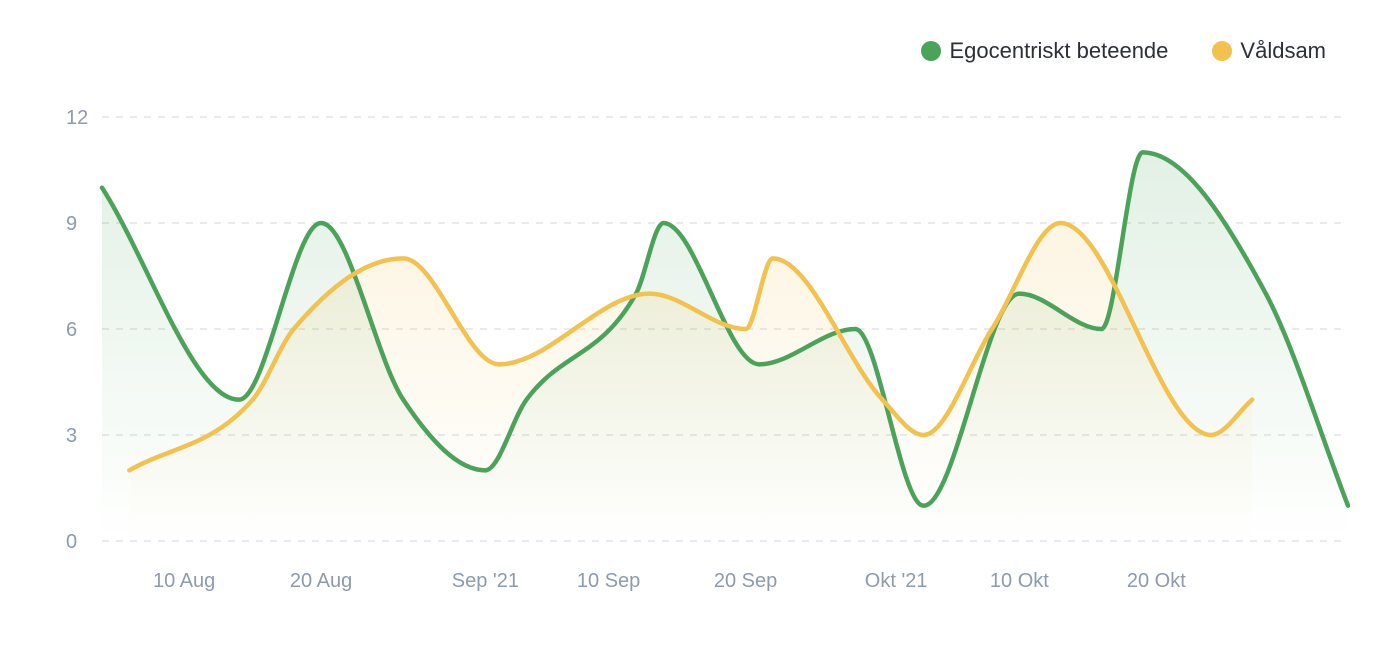 Image resolution: width=1392 pixels, height=648 pixels. I want to click on chart-legend: Egocentriskt beteende Våldsam, so click(1123, 51).